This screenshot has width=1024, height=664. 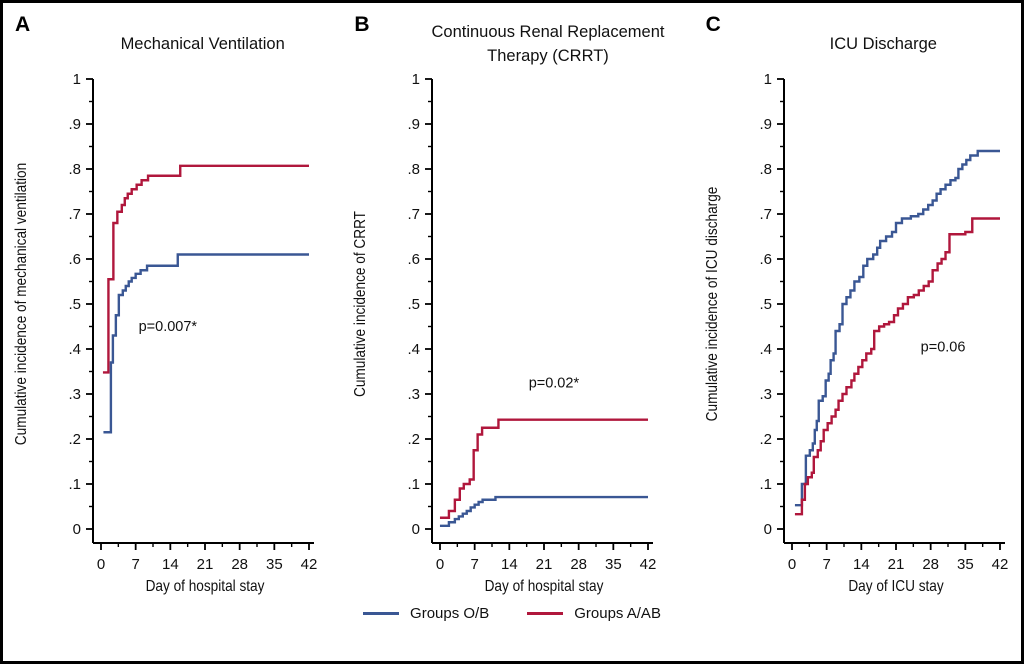 I want to click on p-value-annotation: p=0.007*, so click(x=168, y=327).